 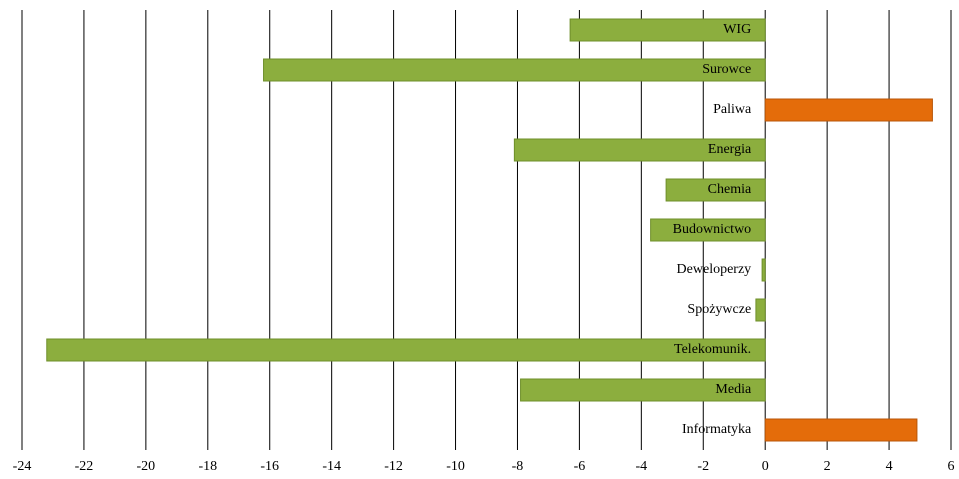 I want to click on x-tick-label: 2, so click(x=827, y=466).